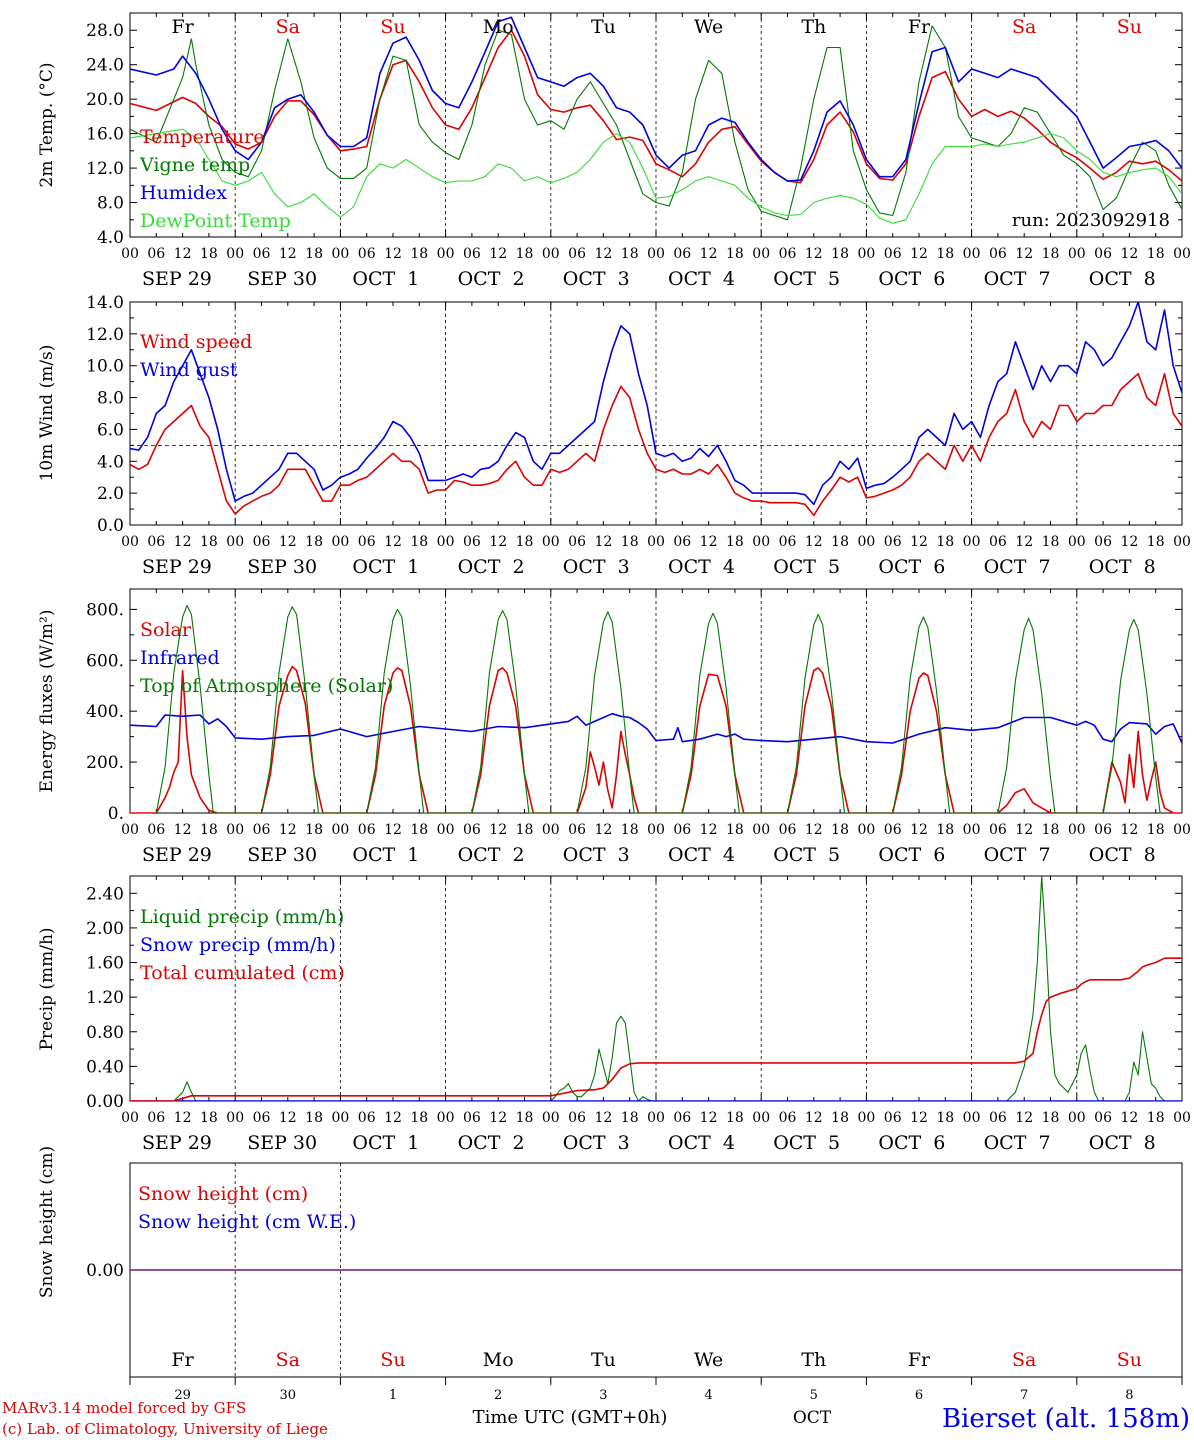 The image size is (1194, 1440). Describe the element at coordinates (708, 1395) in the screenshot. I see `day-number: 4` at that location.